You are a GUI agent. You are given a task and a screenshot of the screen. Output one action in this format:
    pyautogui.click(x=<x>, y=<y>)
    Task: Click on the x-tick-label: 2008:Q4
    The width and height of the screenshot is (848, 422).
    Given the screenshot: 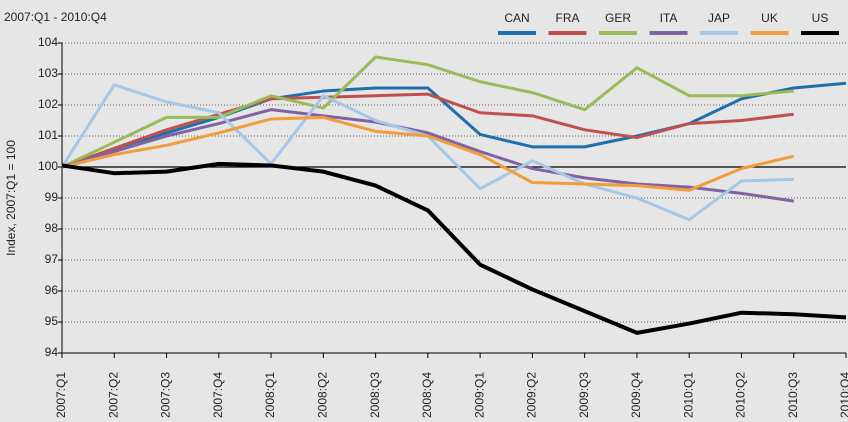 What is the action you would take?
    pyautogui.click(x=427, y=395)
    